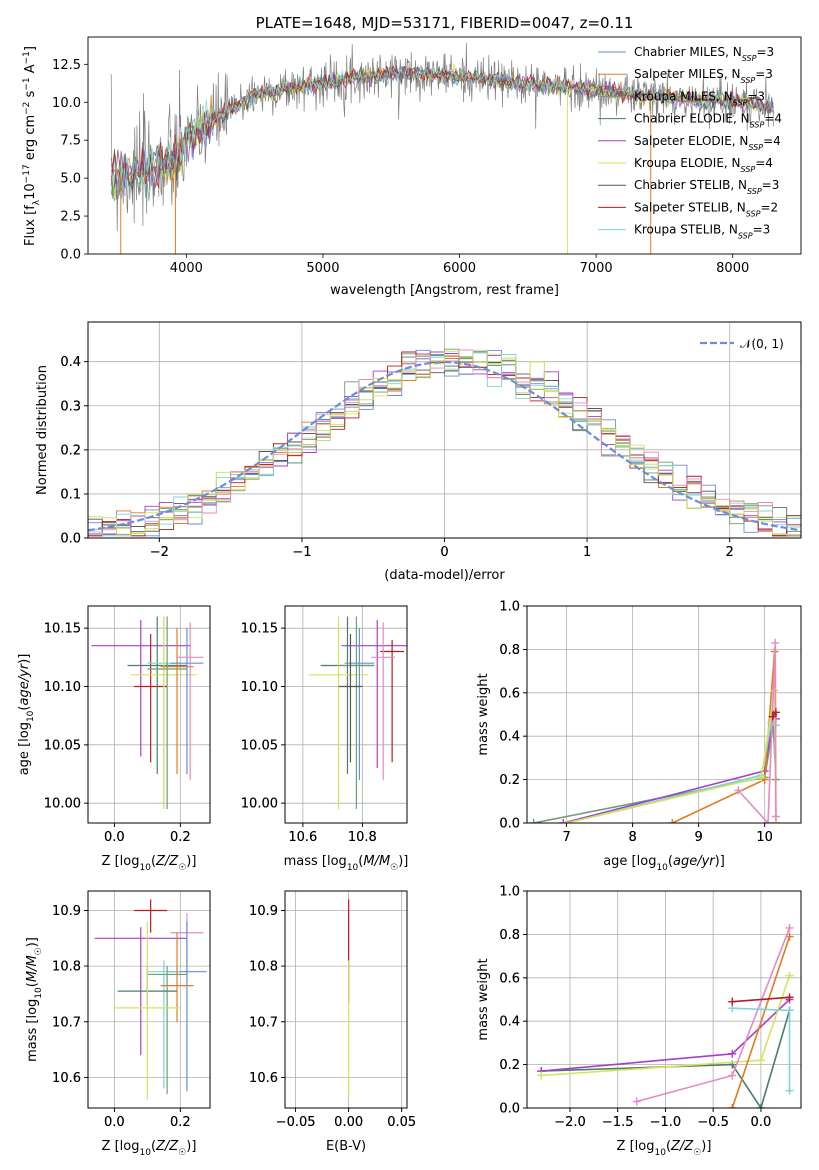  What do you see at coordinates (444, 575) in the screenshot?
I see `x-axis-label: (data-model)/error` at bounding box center [444, 575].